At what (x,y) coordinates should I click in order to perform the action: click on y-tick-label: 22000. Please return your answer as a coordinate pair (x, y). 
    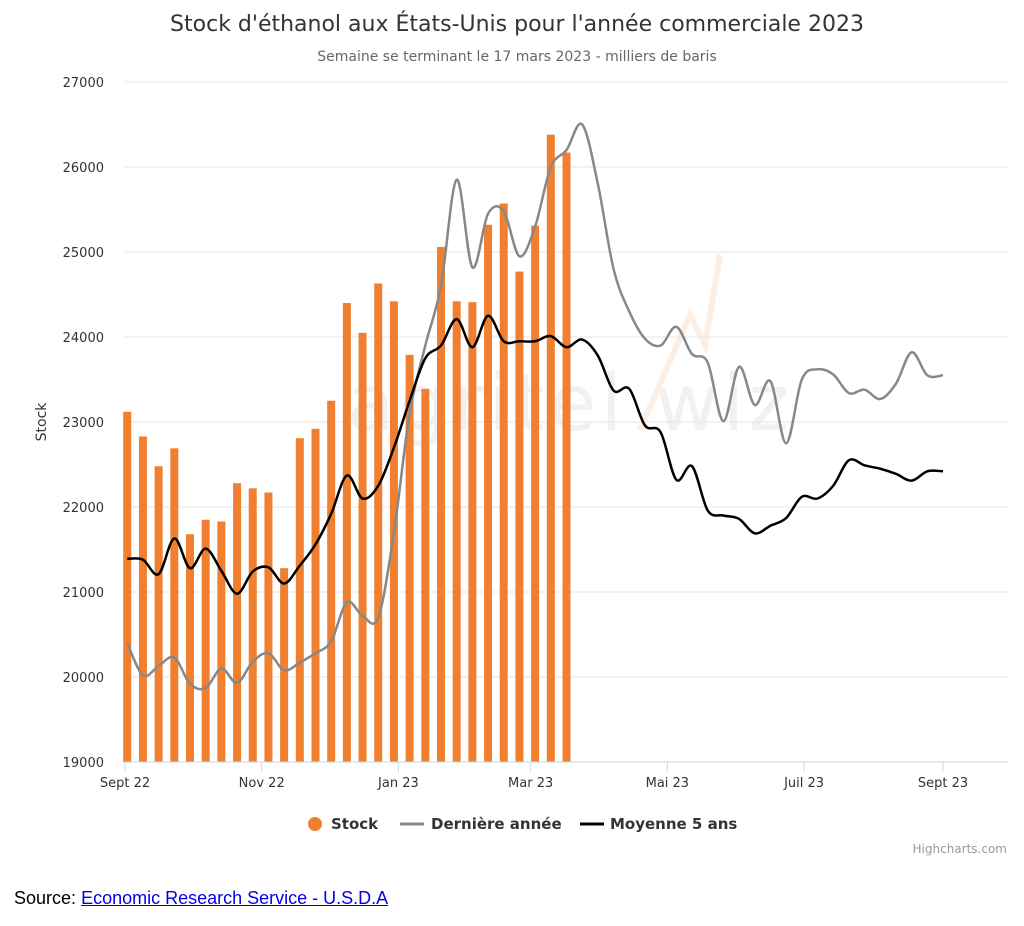
    Looking at the image, I should click on (83, 508).